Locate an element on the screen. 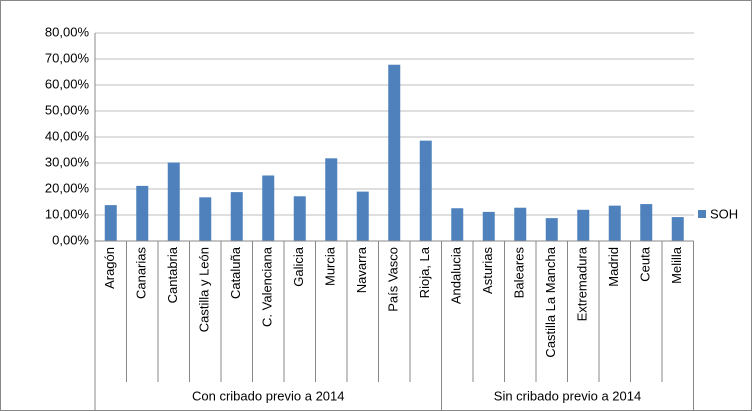 The width and height of the screenshot is (752, 411). x-tick-label: Navarra is located at coordinates (361, 269).